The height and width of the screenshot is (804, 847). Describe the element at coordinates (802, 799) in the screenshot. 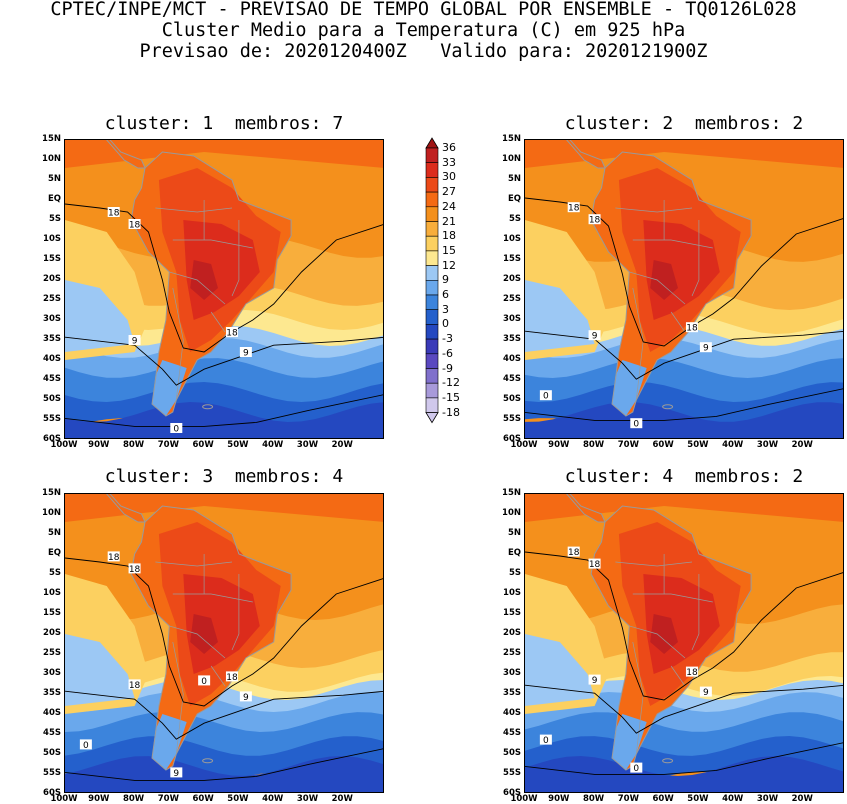

I see `lon-tick-label: 20W` at that location.